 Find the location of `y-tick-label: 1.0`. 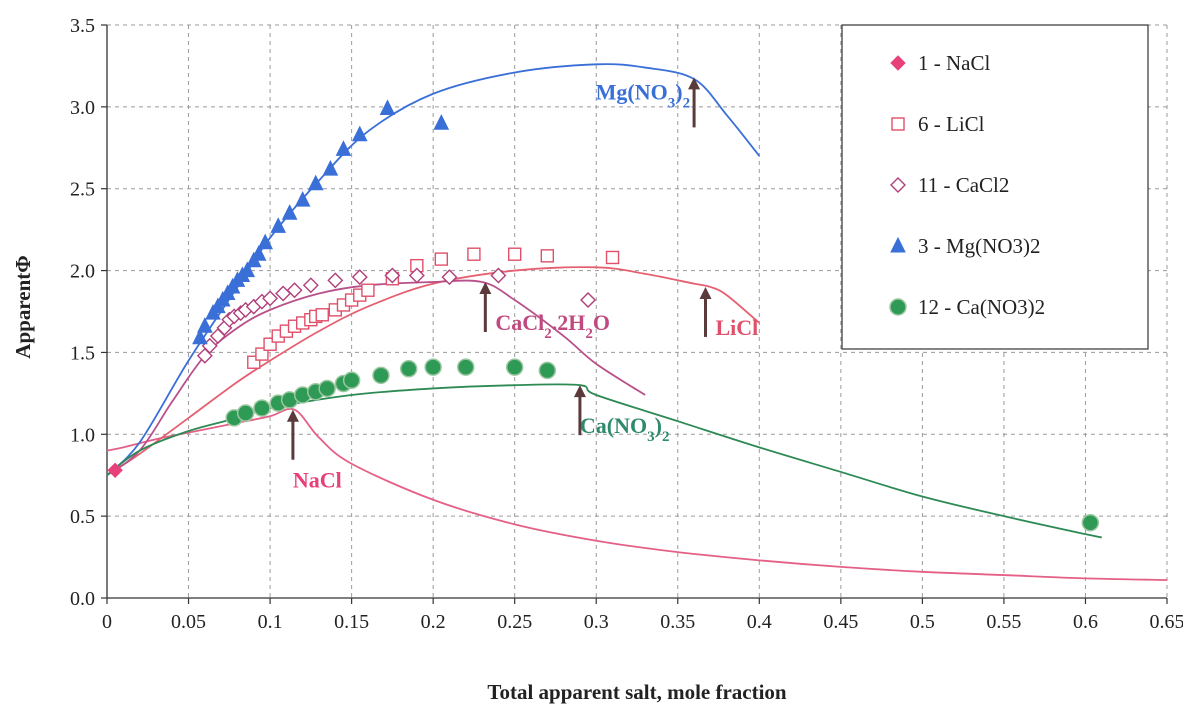

y-tick-label: 1.0 is located at coordinates (82, 435).